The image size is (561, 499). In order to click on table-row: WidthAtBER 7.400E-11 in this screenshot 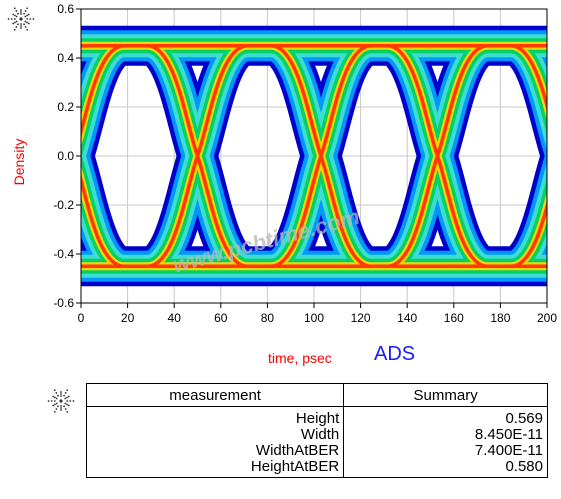, I will do `click(316, 451)`.